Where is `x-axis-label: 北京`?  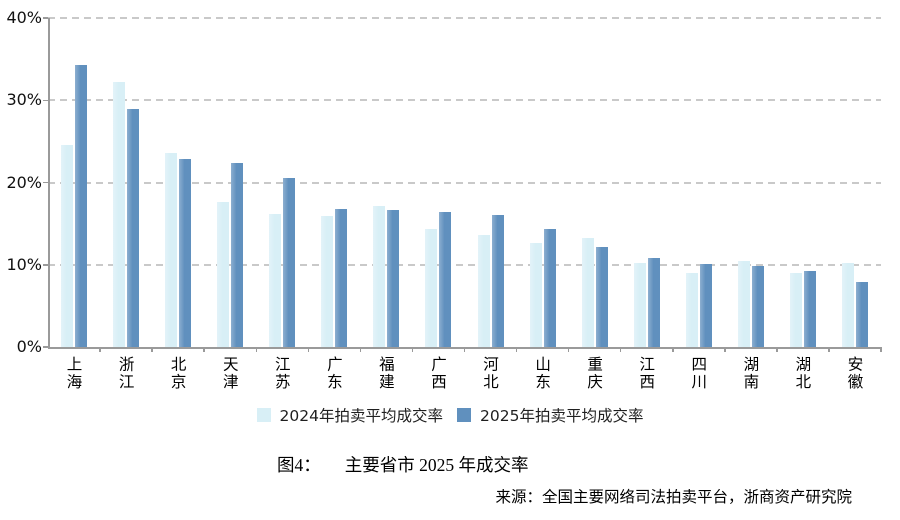 x-axis-label: 北京 is located at coordinates (177, 373).